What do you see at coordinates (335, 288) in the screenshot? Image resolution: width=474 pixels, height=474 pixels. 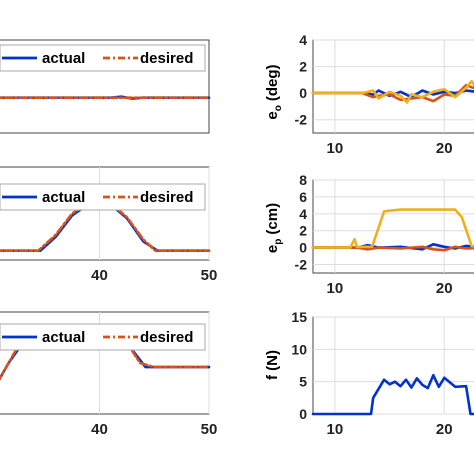 I see `x-tick-label-right-2: 10` at bounding box center [335, 288].